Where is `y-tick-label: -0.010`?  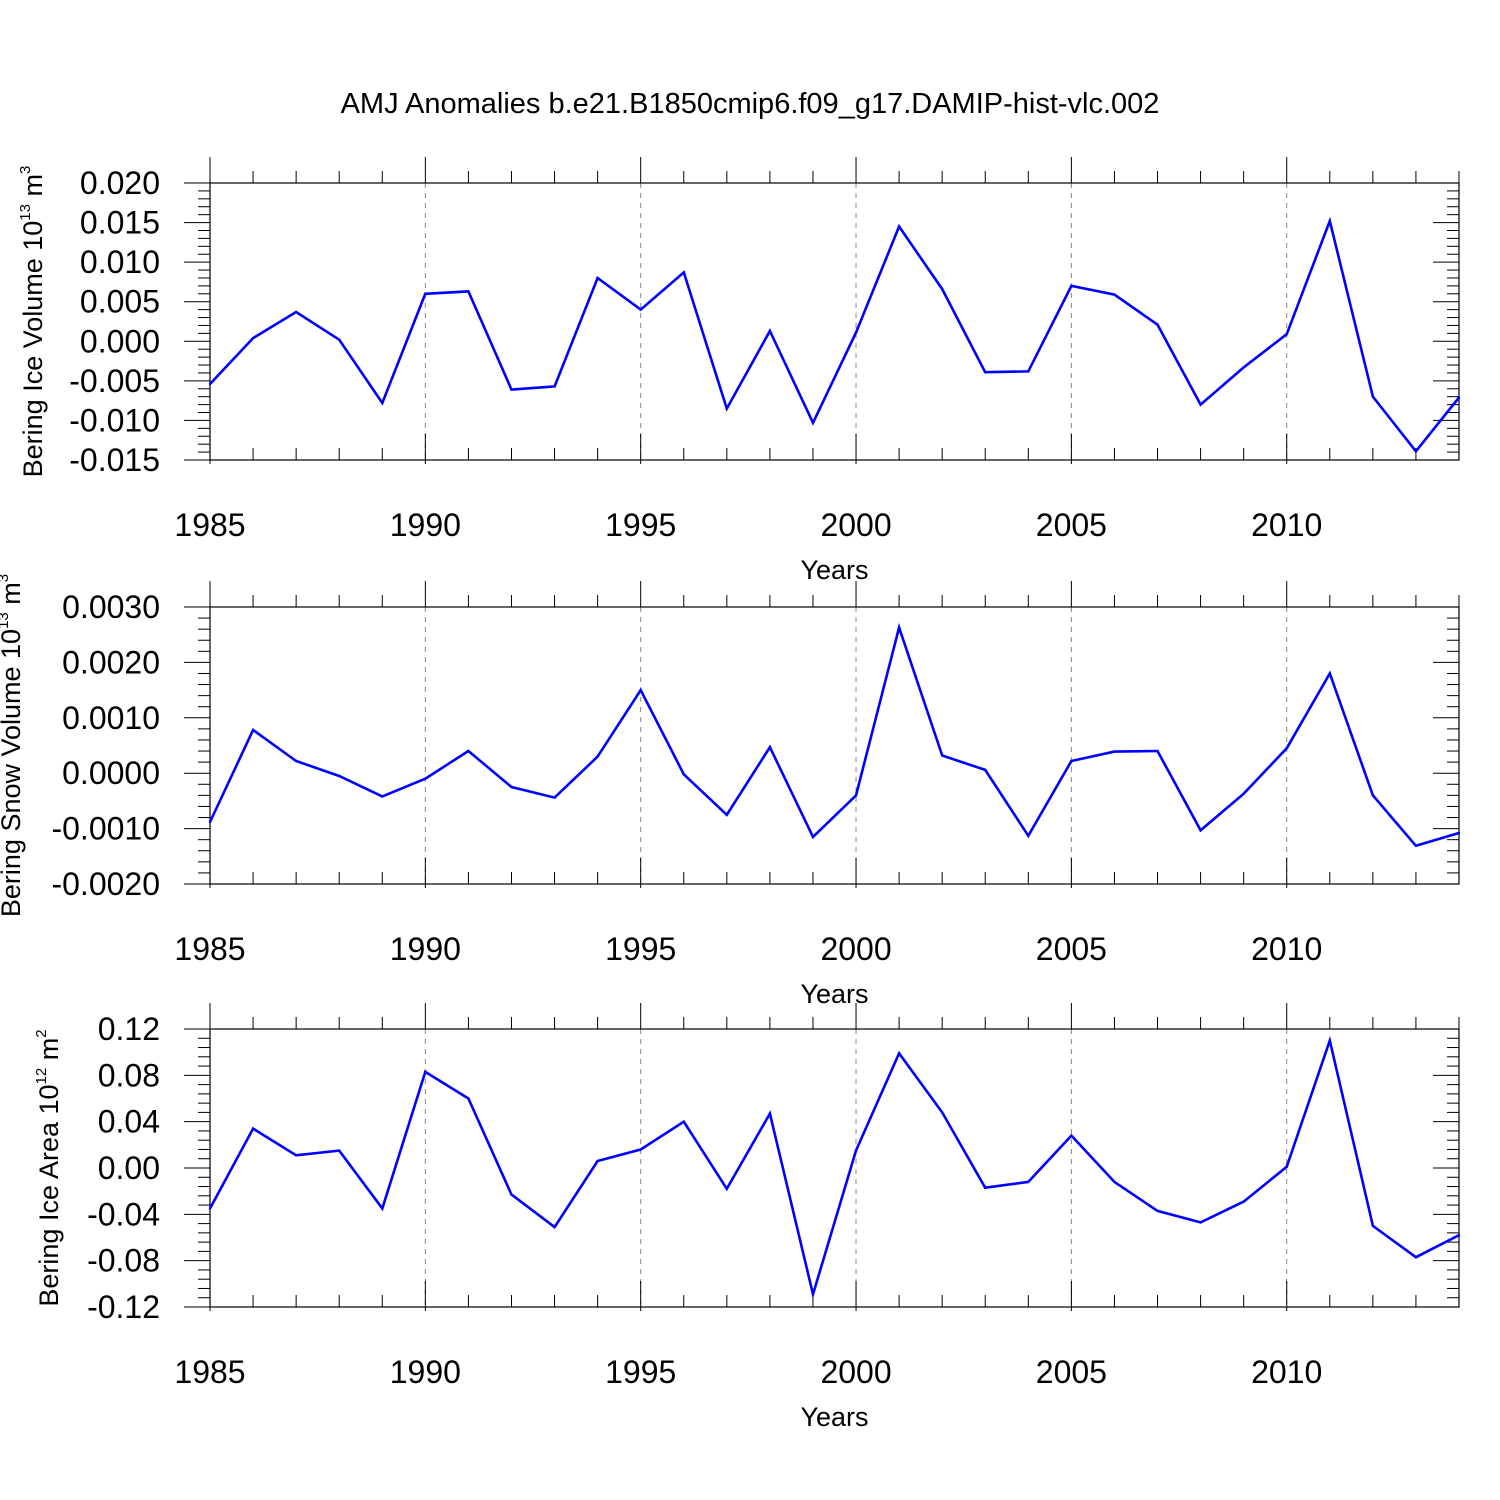
y-tick-label: -0.010 is located at coordinates (114, 420).